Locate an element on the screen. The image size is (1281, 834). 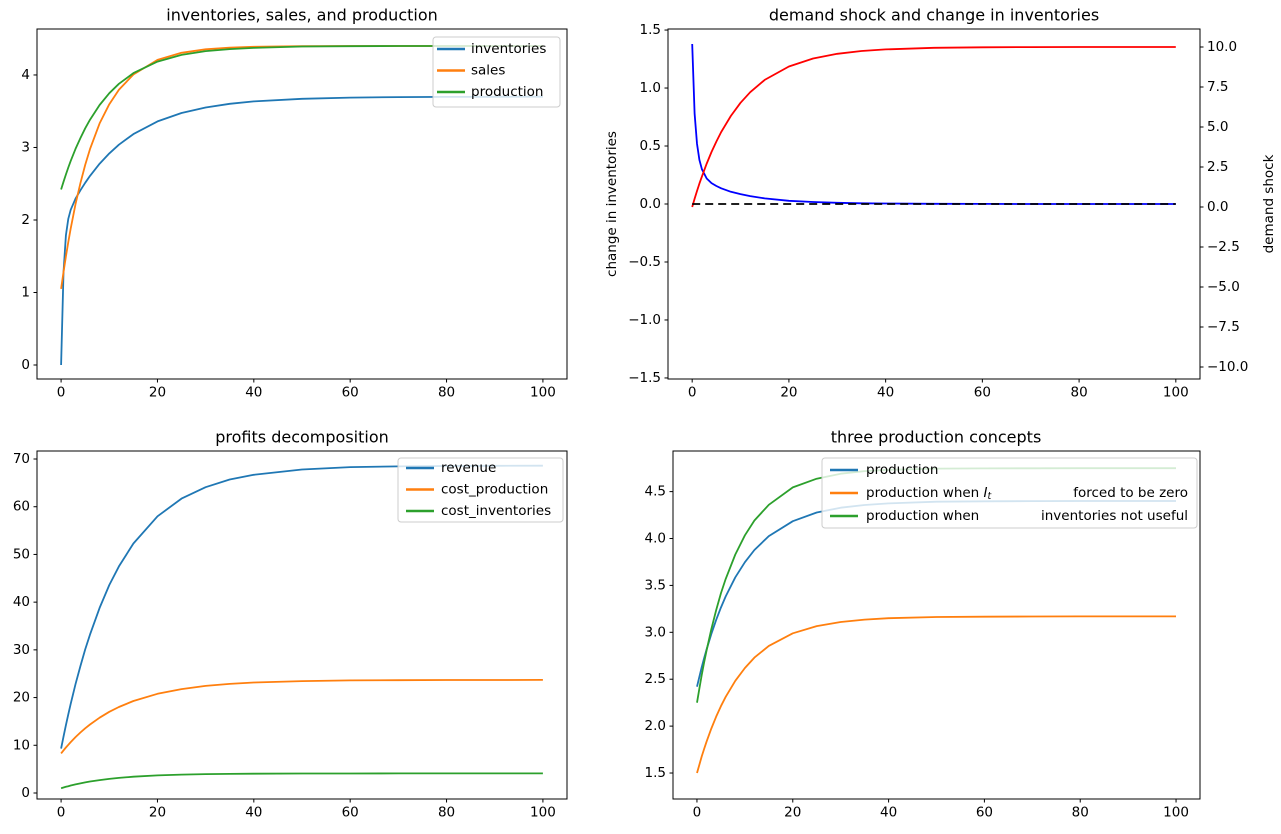
chart-title-top-right: demand shock and change in inventories is located at coordinates (934, 15).